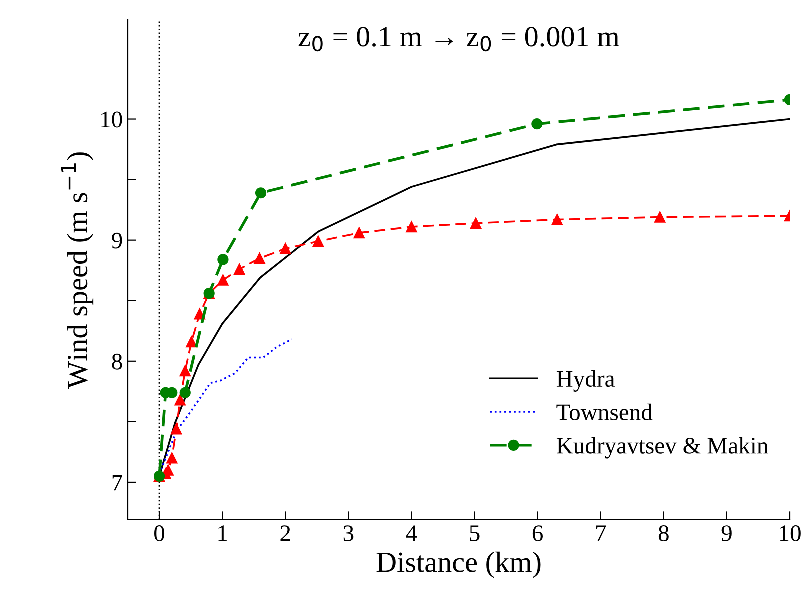 The image size is (807, 612). Describe the element at coordinates (538, 534) in the screenshot. I see `x-tick-label: 6` at that location.